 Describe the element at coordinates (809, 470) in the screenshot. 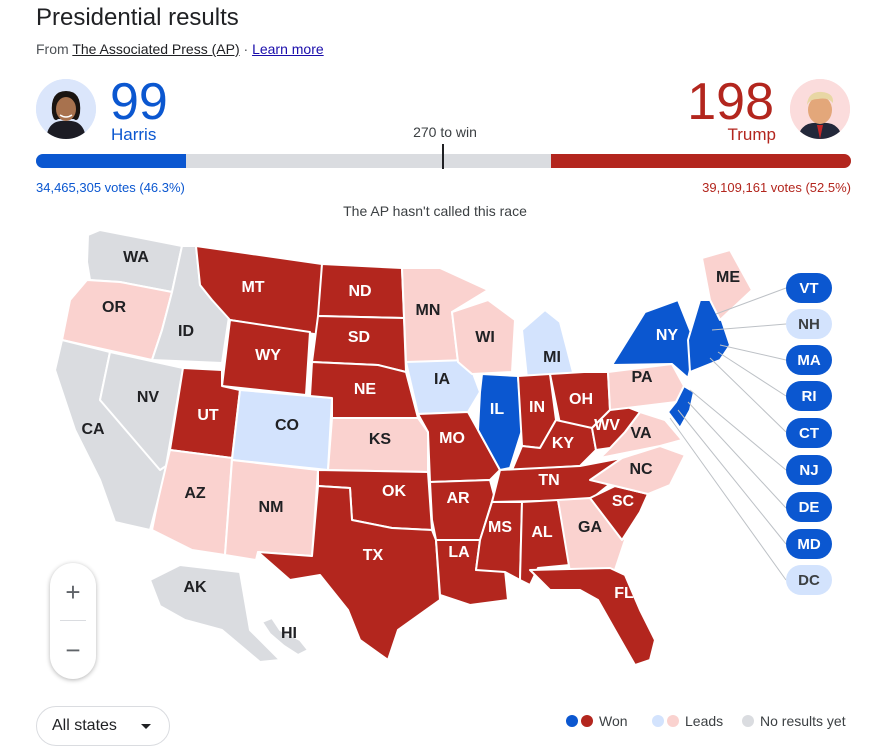

I see `pill-NJ: NJ` at that location.